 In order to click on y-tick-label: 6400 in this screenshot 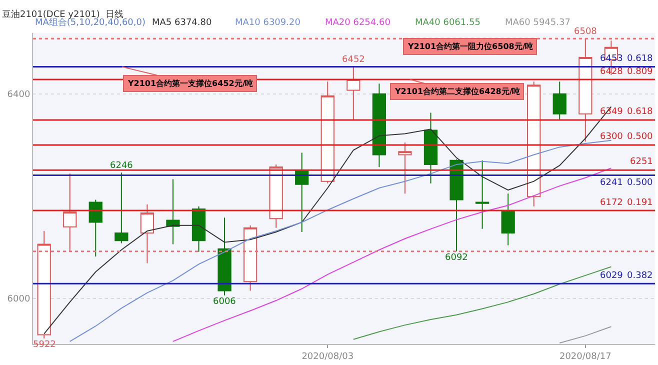, I will do `click(18, 95)`.